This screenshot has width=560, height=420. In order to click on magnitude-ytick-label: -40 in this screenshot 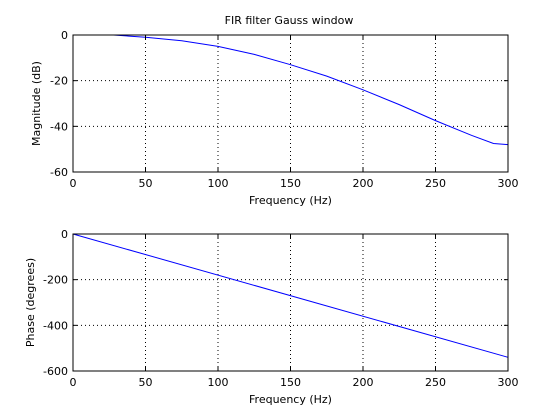, I will do `click(59, 126)`.